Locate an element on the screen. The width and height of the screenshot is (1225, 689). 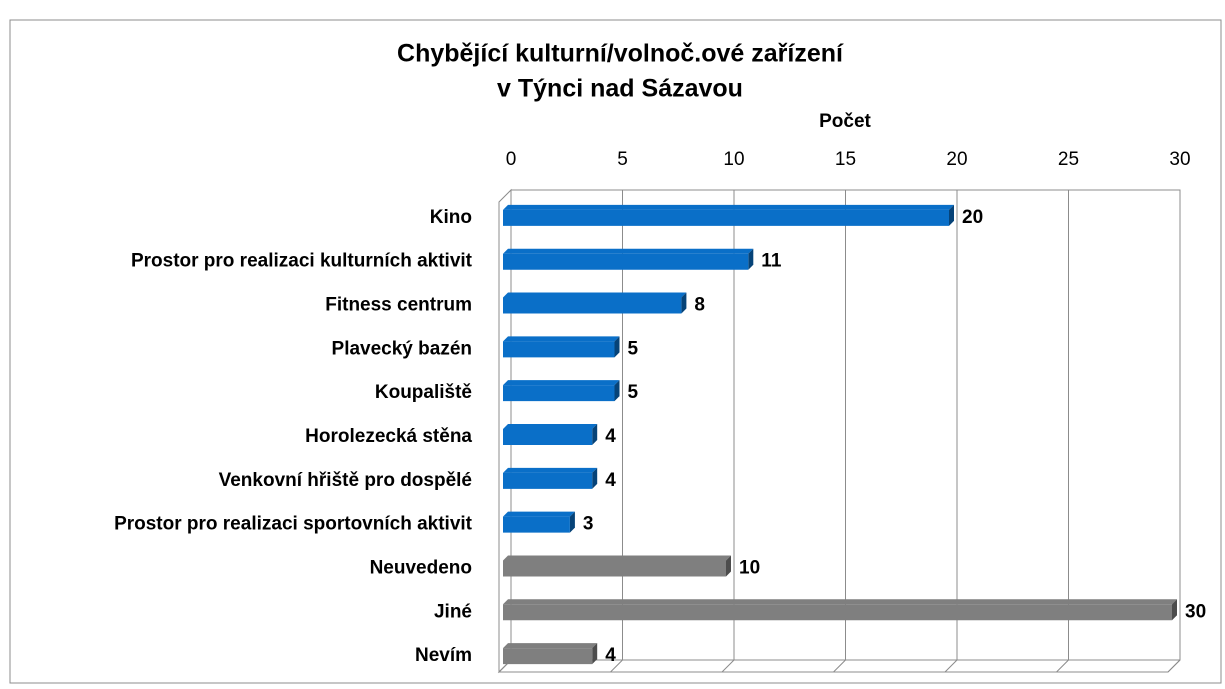
y-tick-label: Kino is located at coordinates (451, 217).